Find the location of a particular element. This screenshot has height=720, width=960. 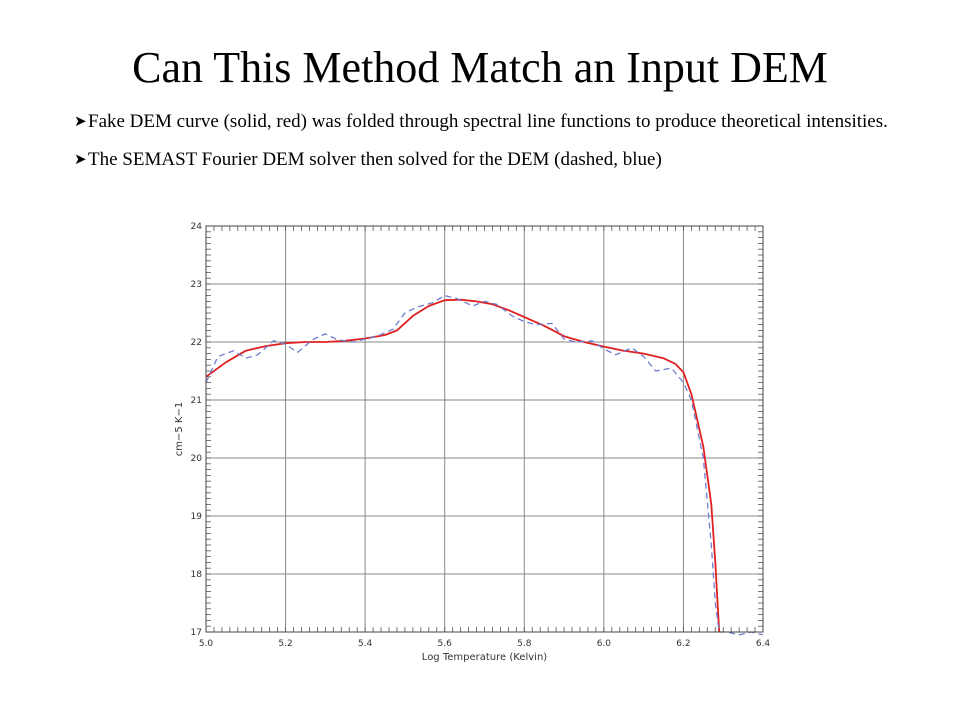

y-tick-label: 17 is located at coordinates (196, 633).